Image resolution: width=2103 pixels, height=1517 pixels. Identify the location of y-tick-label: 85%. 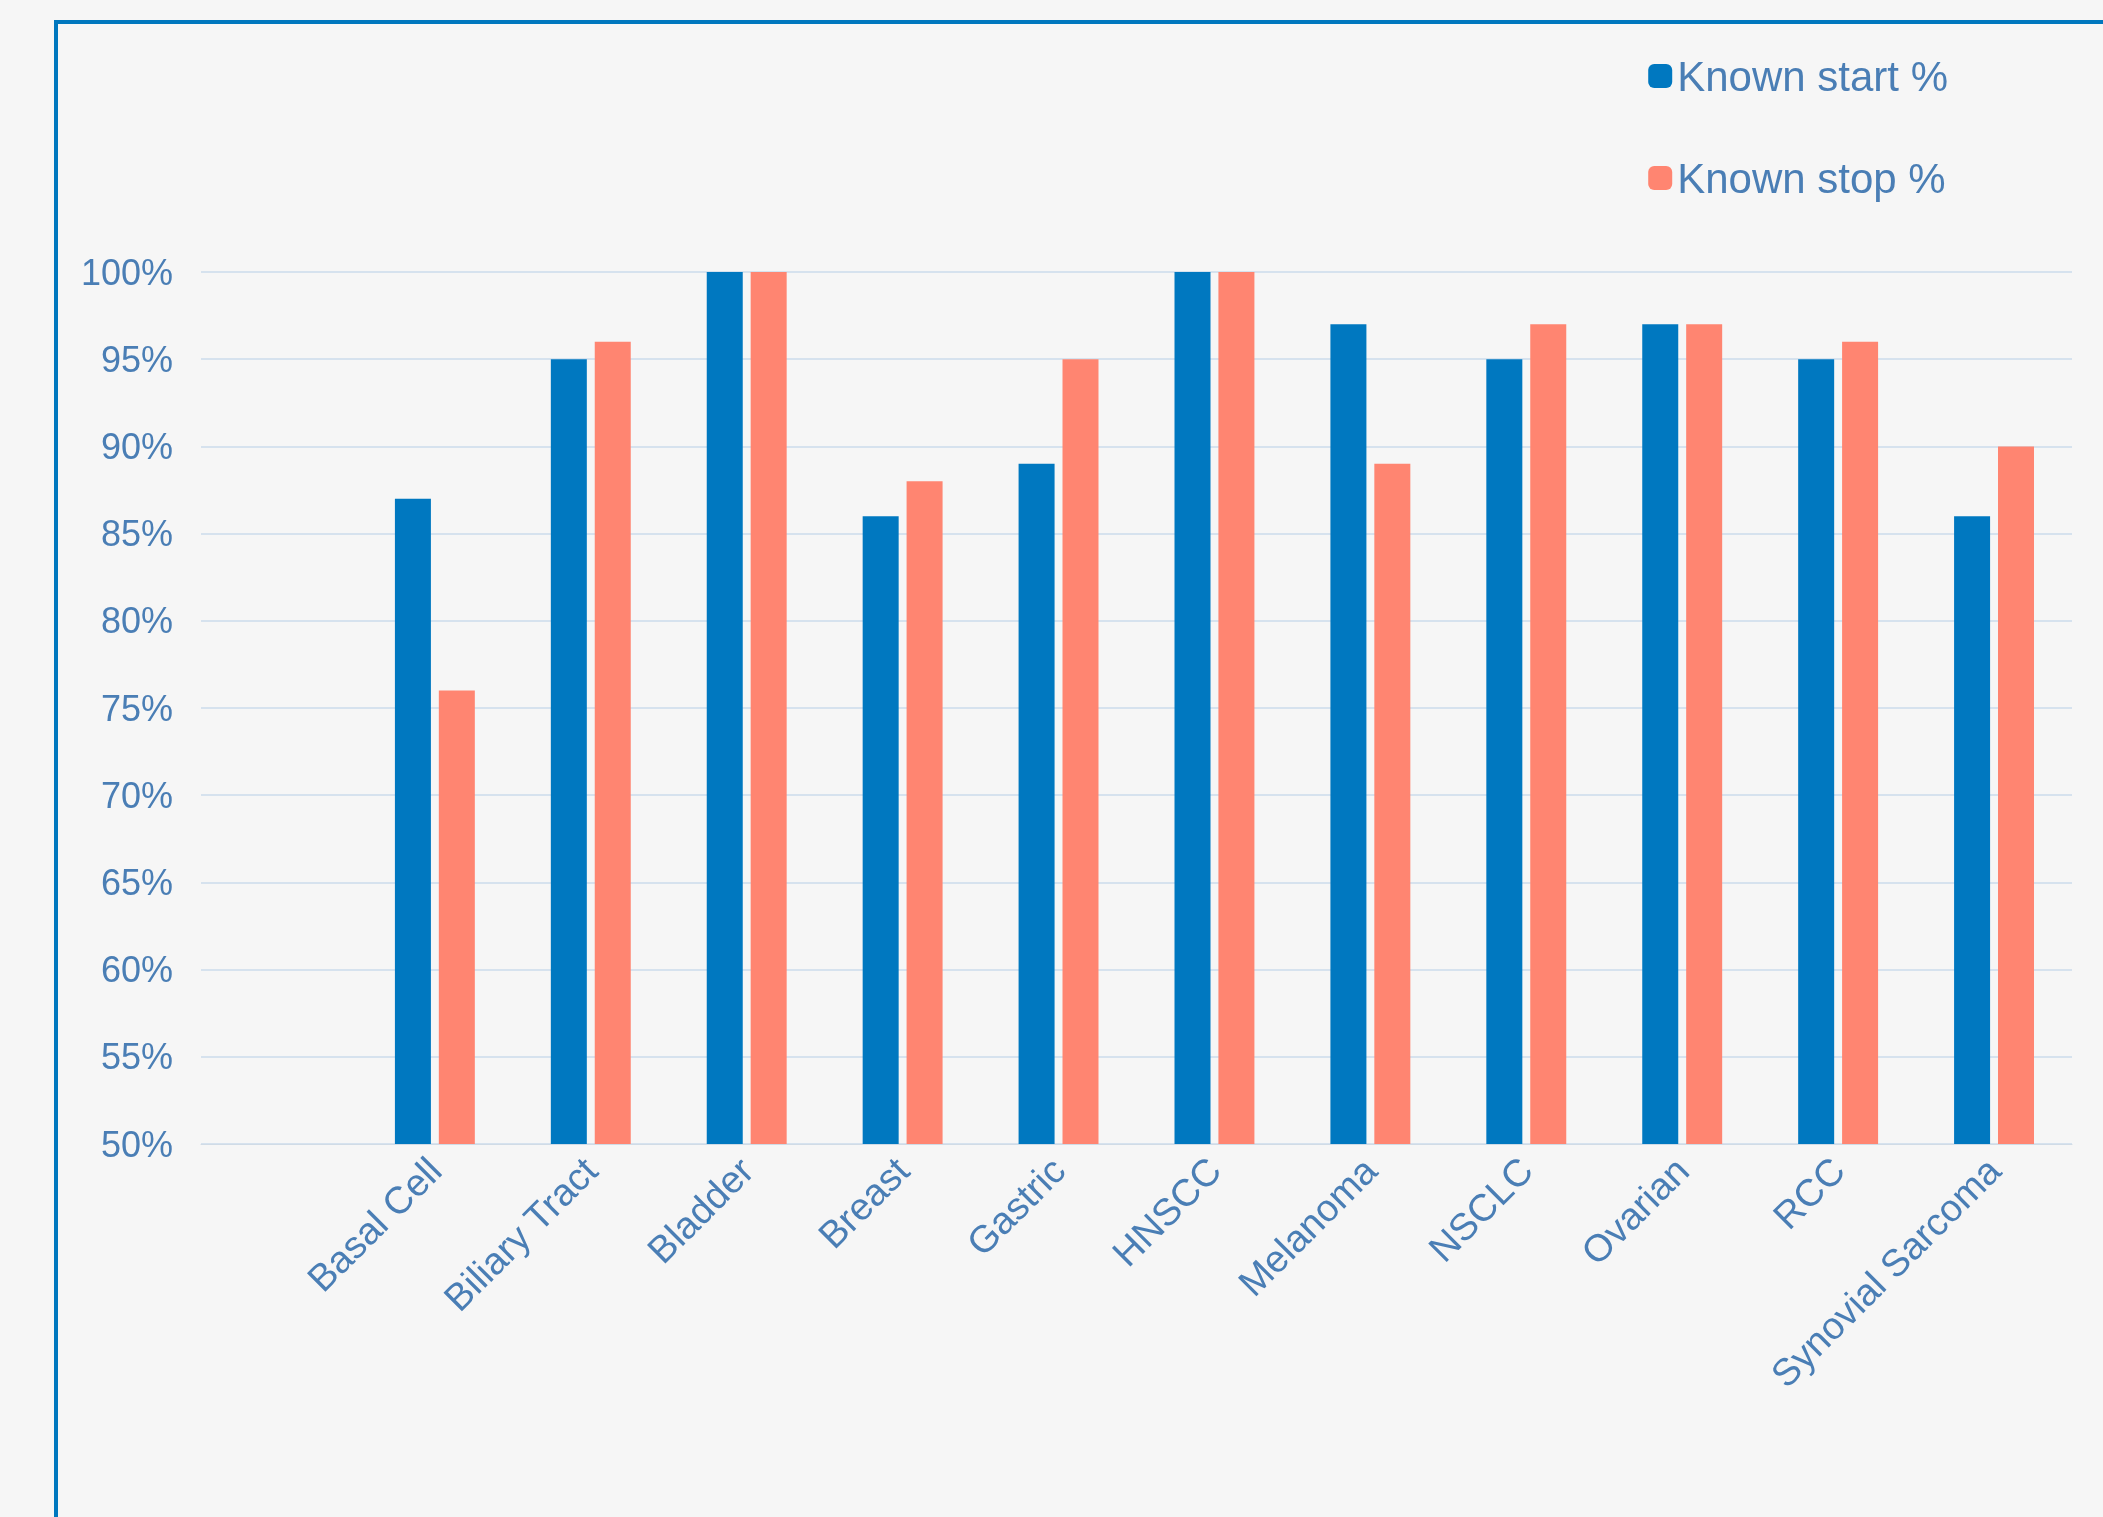
(136, 534).